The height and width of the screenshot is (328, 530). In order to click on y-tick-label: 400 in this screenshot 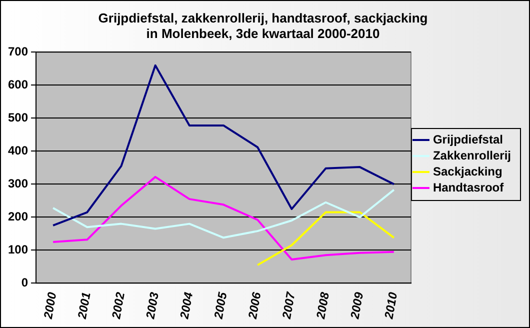, I will do `click(18, 151)`.